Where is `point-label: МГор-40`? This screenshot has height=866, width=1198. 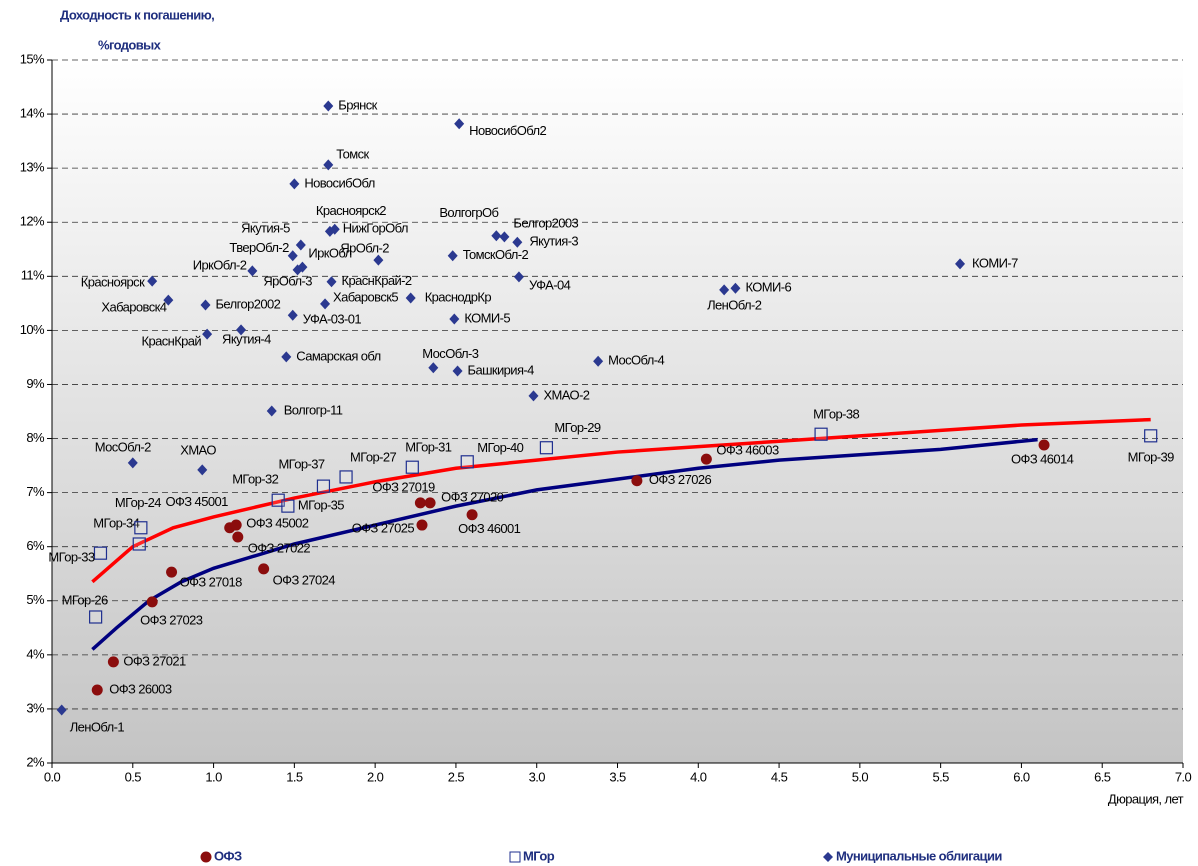
point-label: МГор-40 is located at coordinates (500, 447).